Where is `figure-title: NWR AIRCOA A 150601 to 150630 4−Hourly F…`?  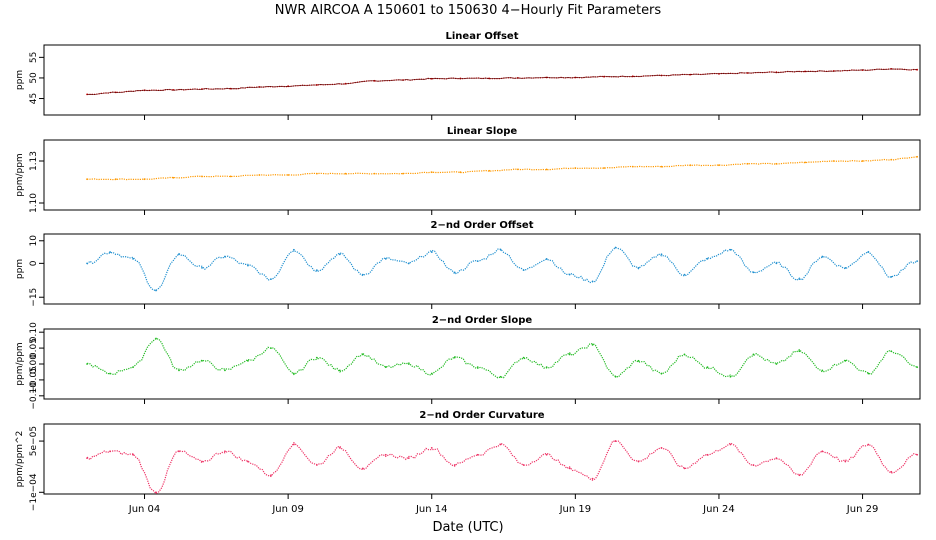
figure-title: NWR AIRCOA A 150601 to 150630 4−Hourly F… is located at coordinates (468, 10).